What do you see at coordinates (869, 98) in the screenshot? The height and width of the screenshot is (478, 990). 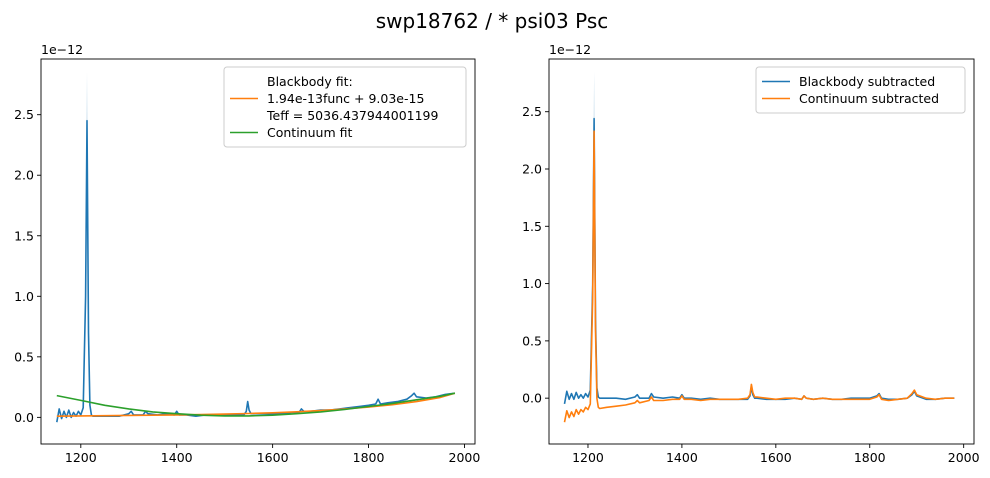 I see `legend-label-cont_sub: Continuum subtracted` at bounding box center [869, 98].